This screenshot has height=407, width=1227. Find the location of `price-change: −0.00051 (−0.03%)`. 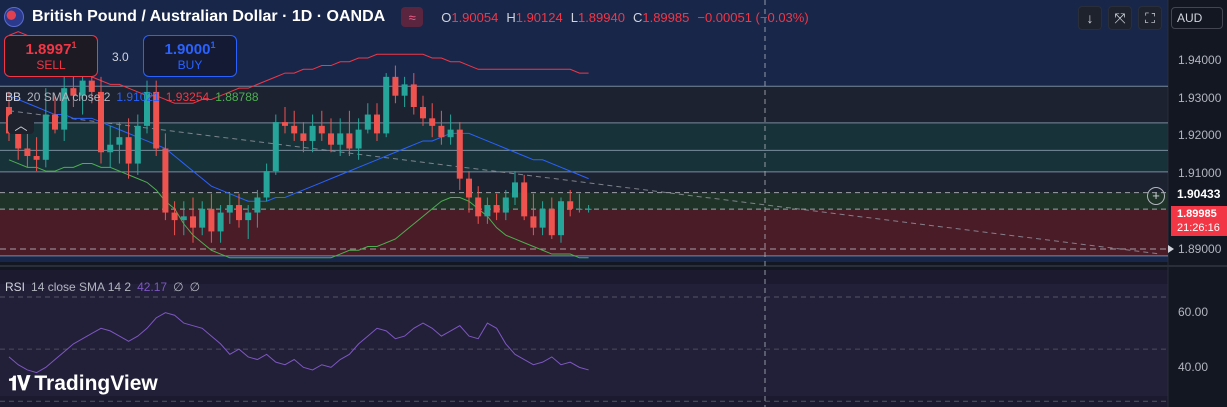

price-change: −0.00051 (−0.03%) is located at coordinates (753, 17).